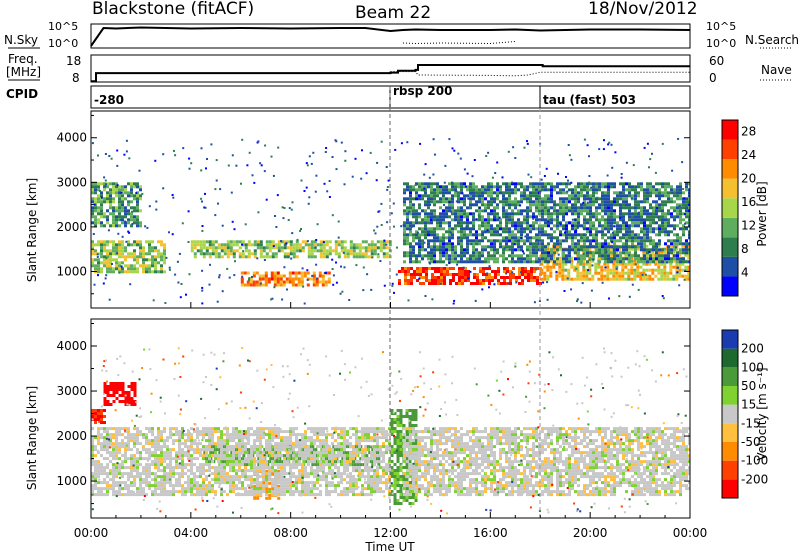  I want to click on noise-left-tick-top: 10^5, so click(63, 26).